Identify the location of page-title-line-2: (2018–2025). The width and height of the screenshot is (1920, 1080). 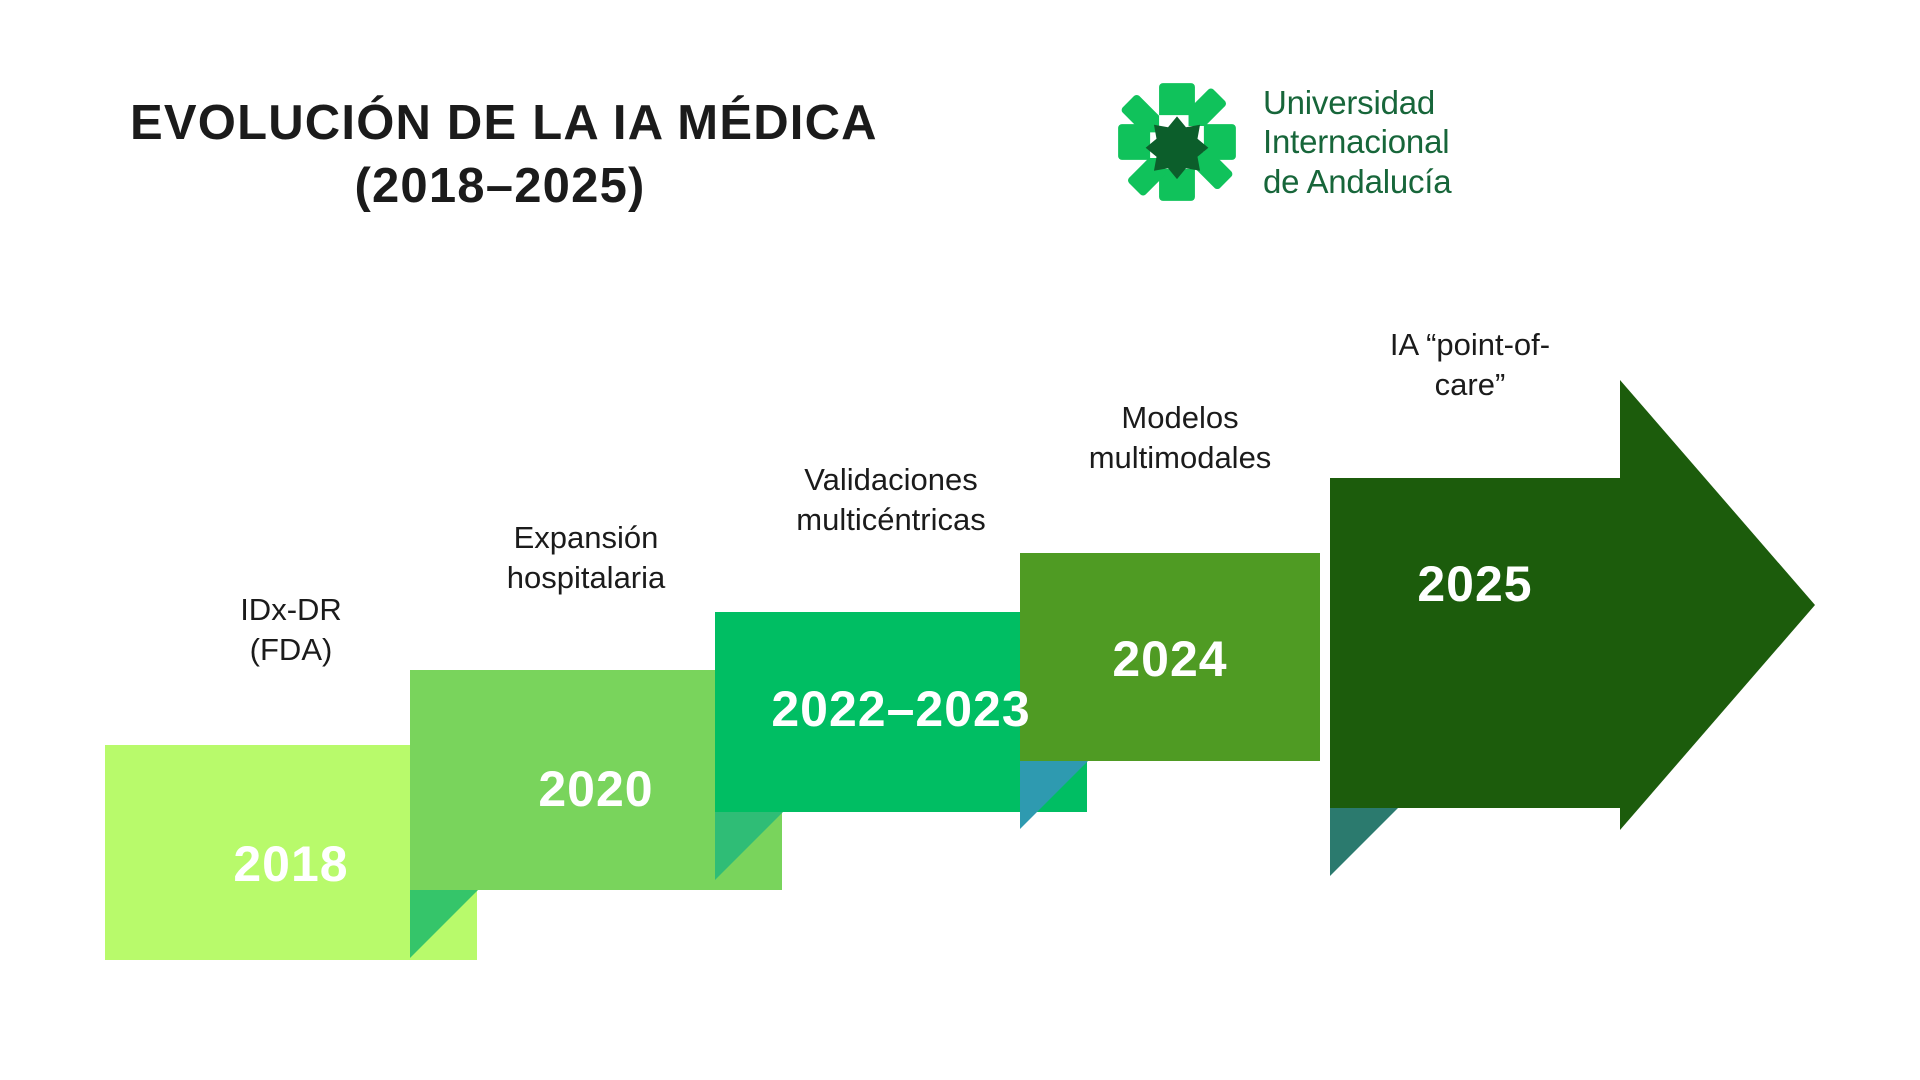
(500, 185).